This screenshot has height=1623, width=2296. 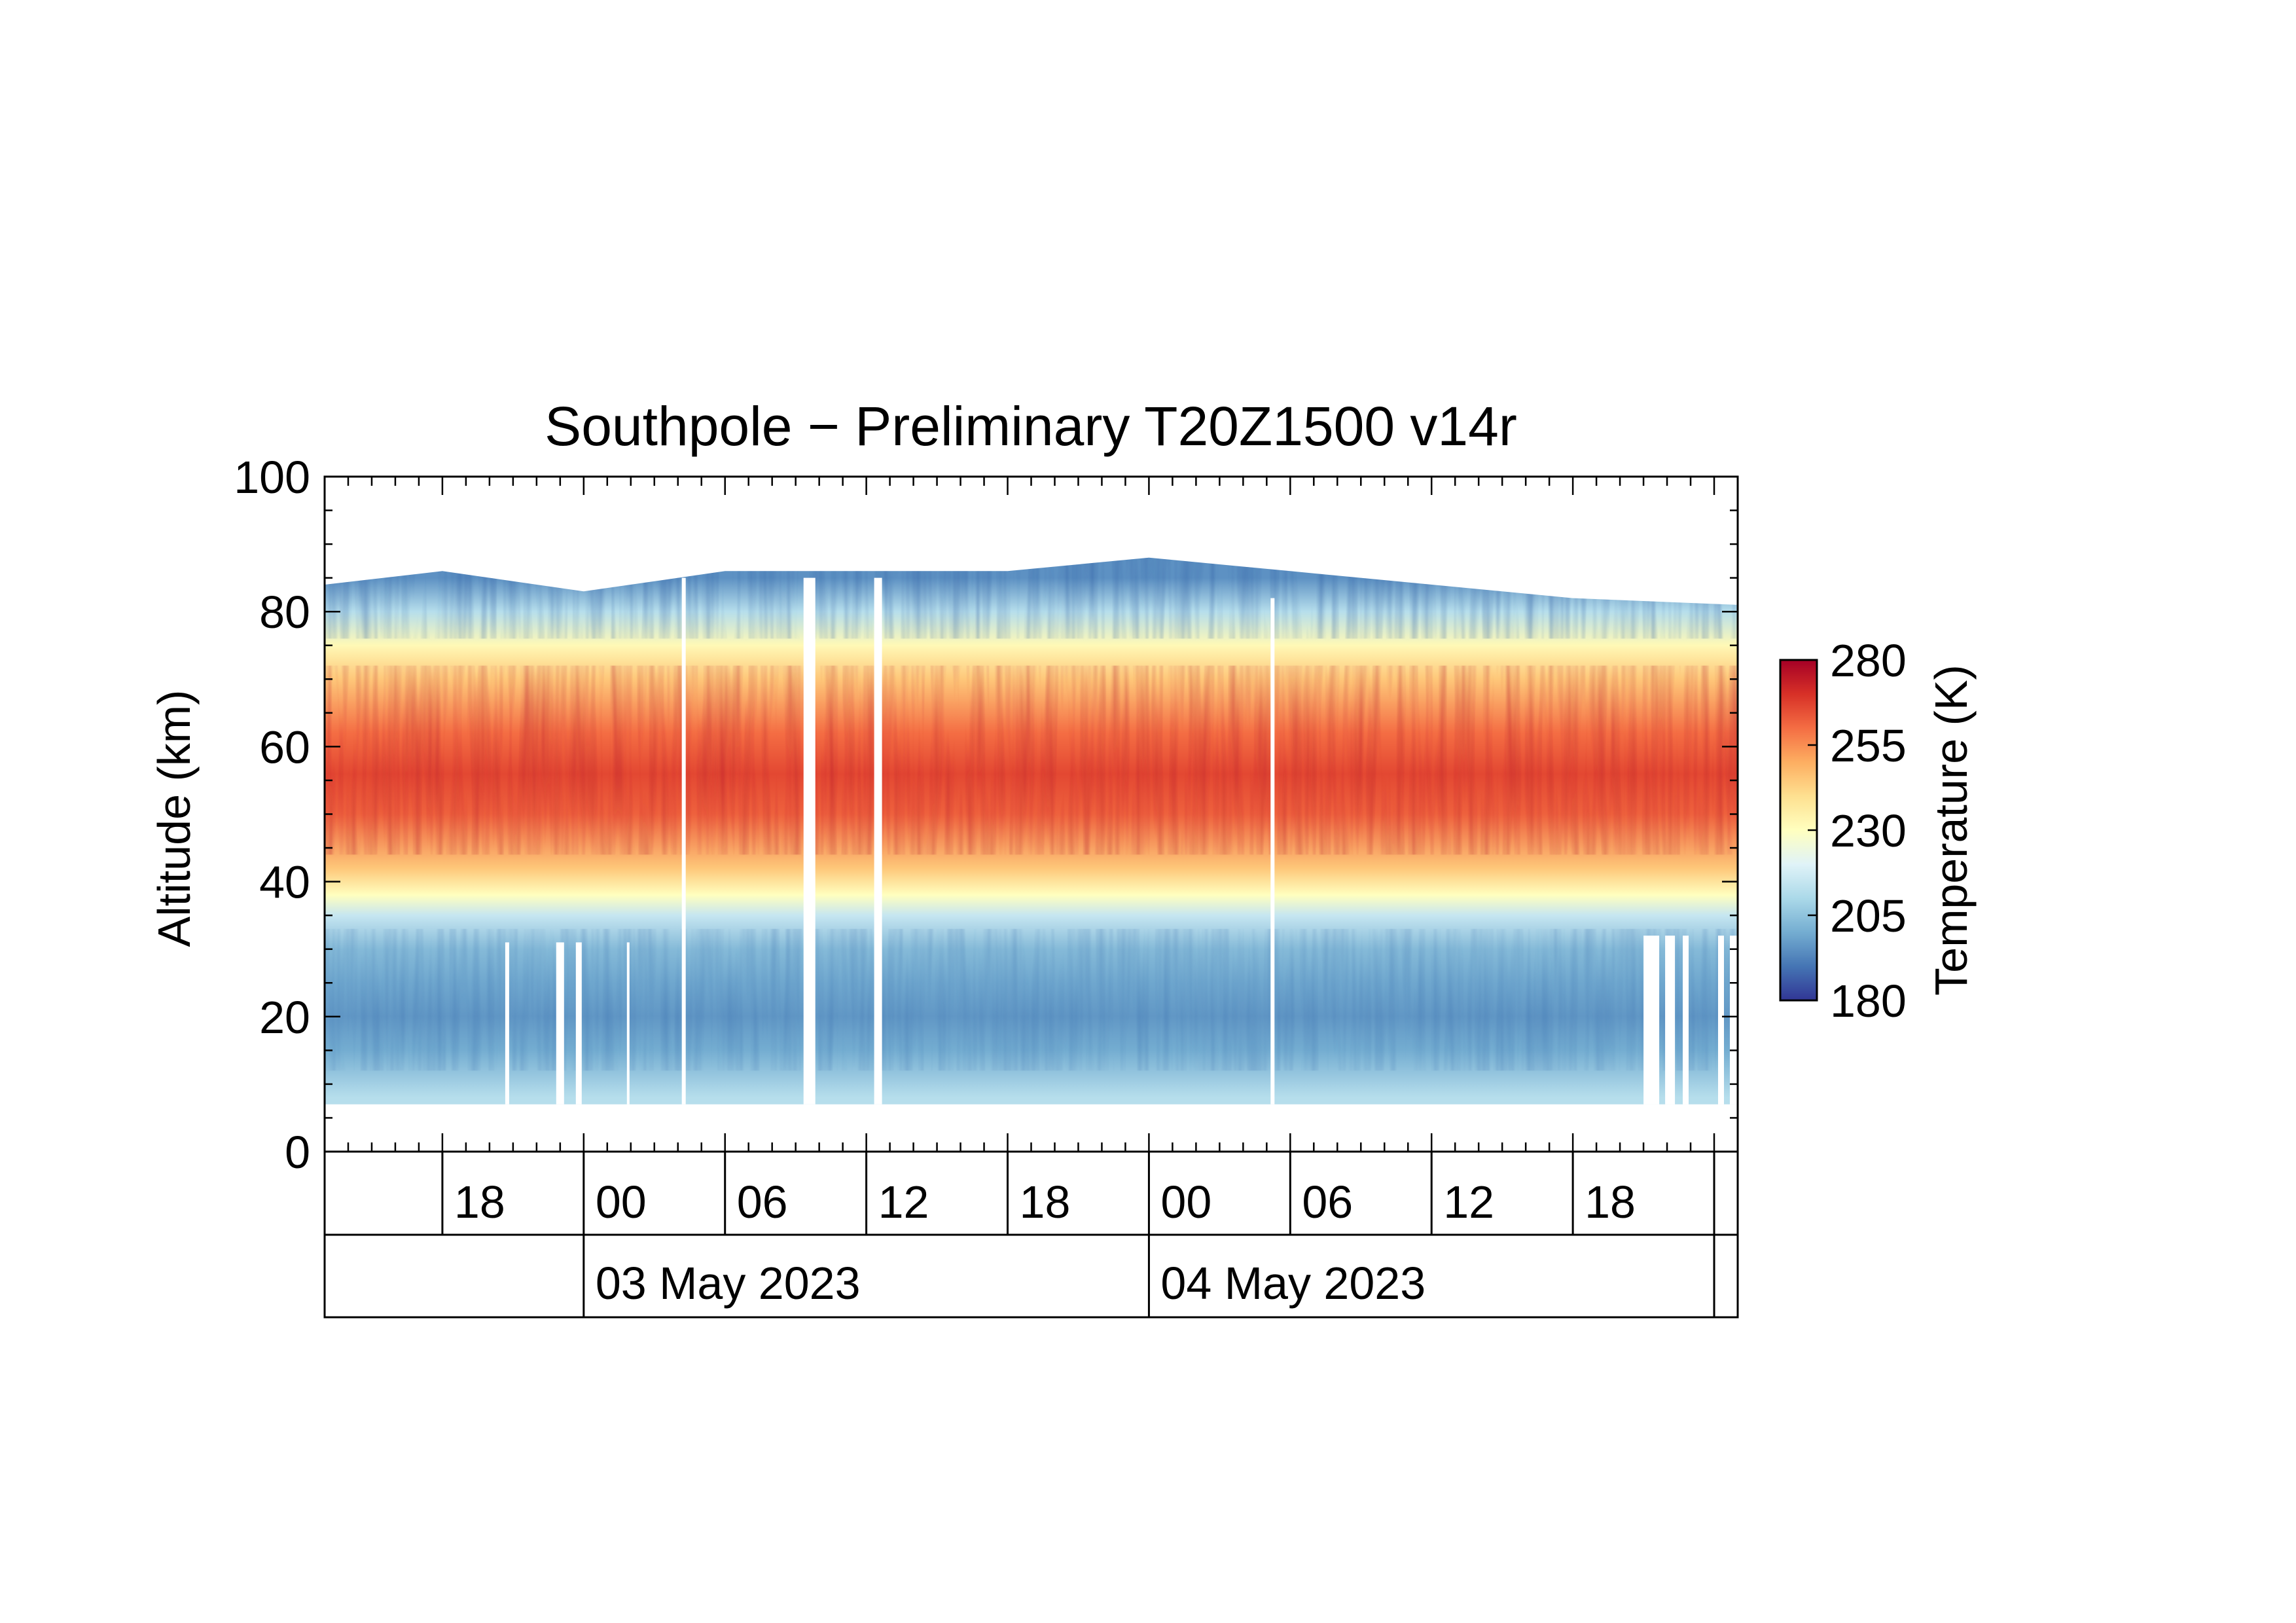 I want to click on colorbar-tick-label: 205, so click(x=1868, y=915).